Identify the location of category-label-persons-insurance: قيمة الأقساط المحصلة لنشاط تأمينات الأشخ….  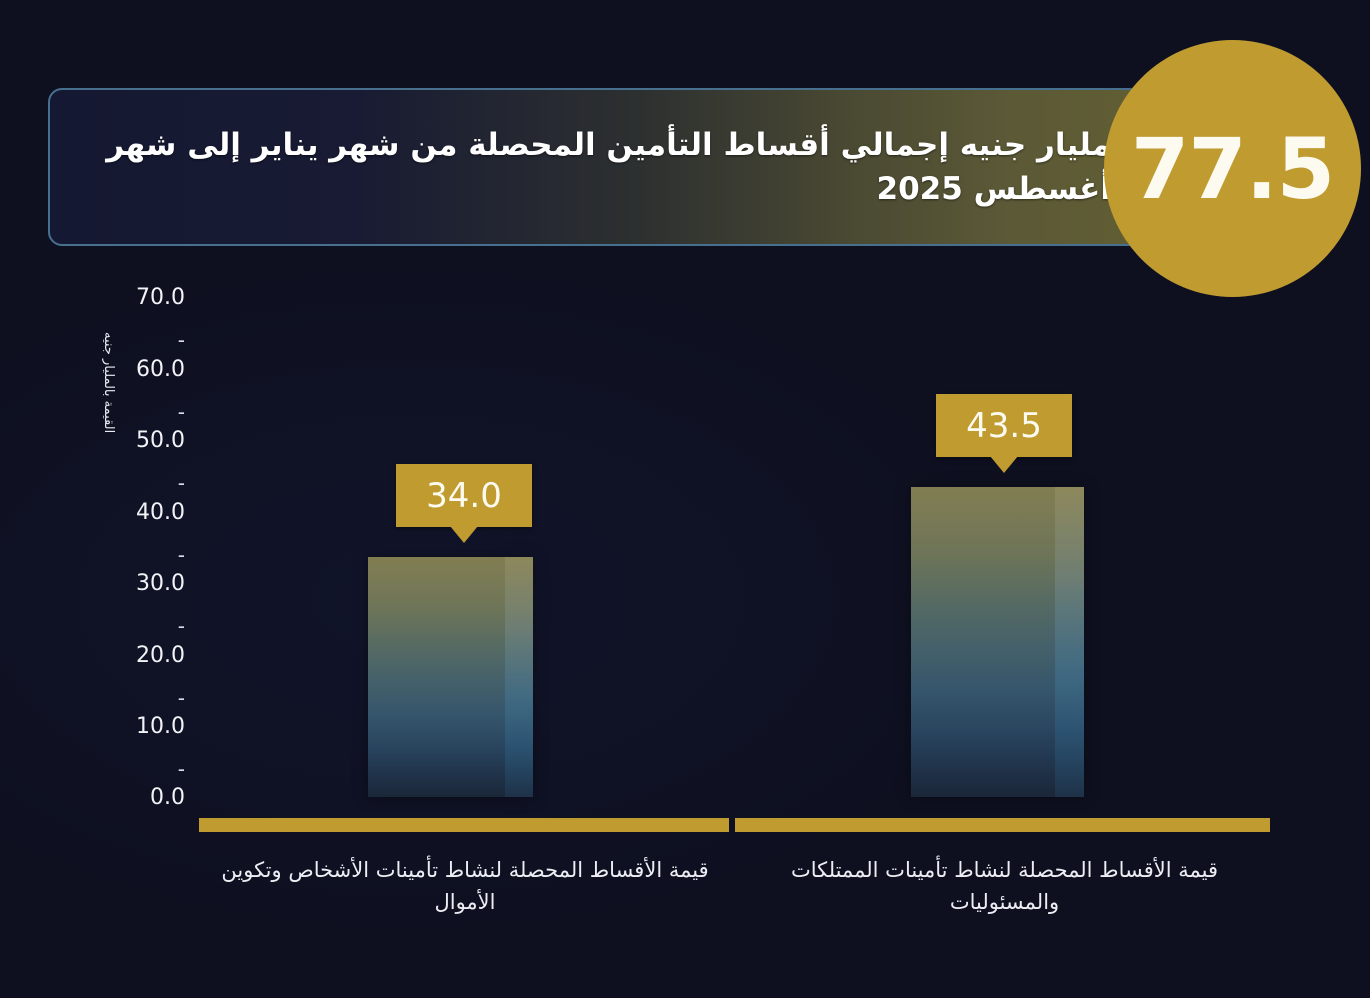
(465, 886).